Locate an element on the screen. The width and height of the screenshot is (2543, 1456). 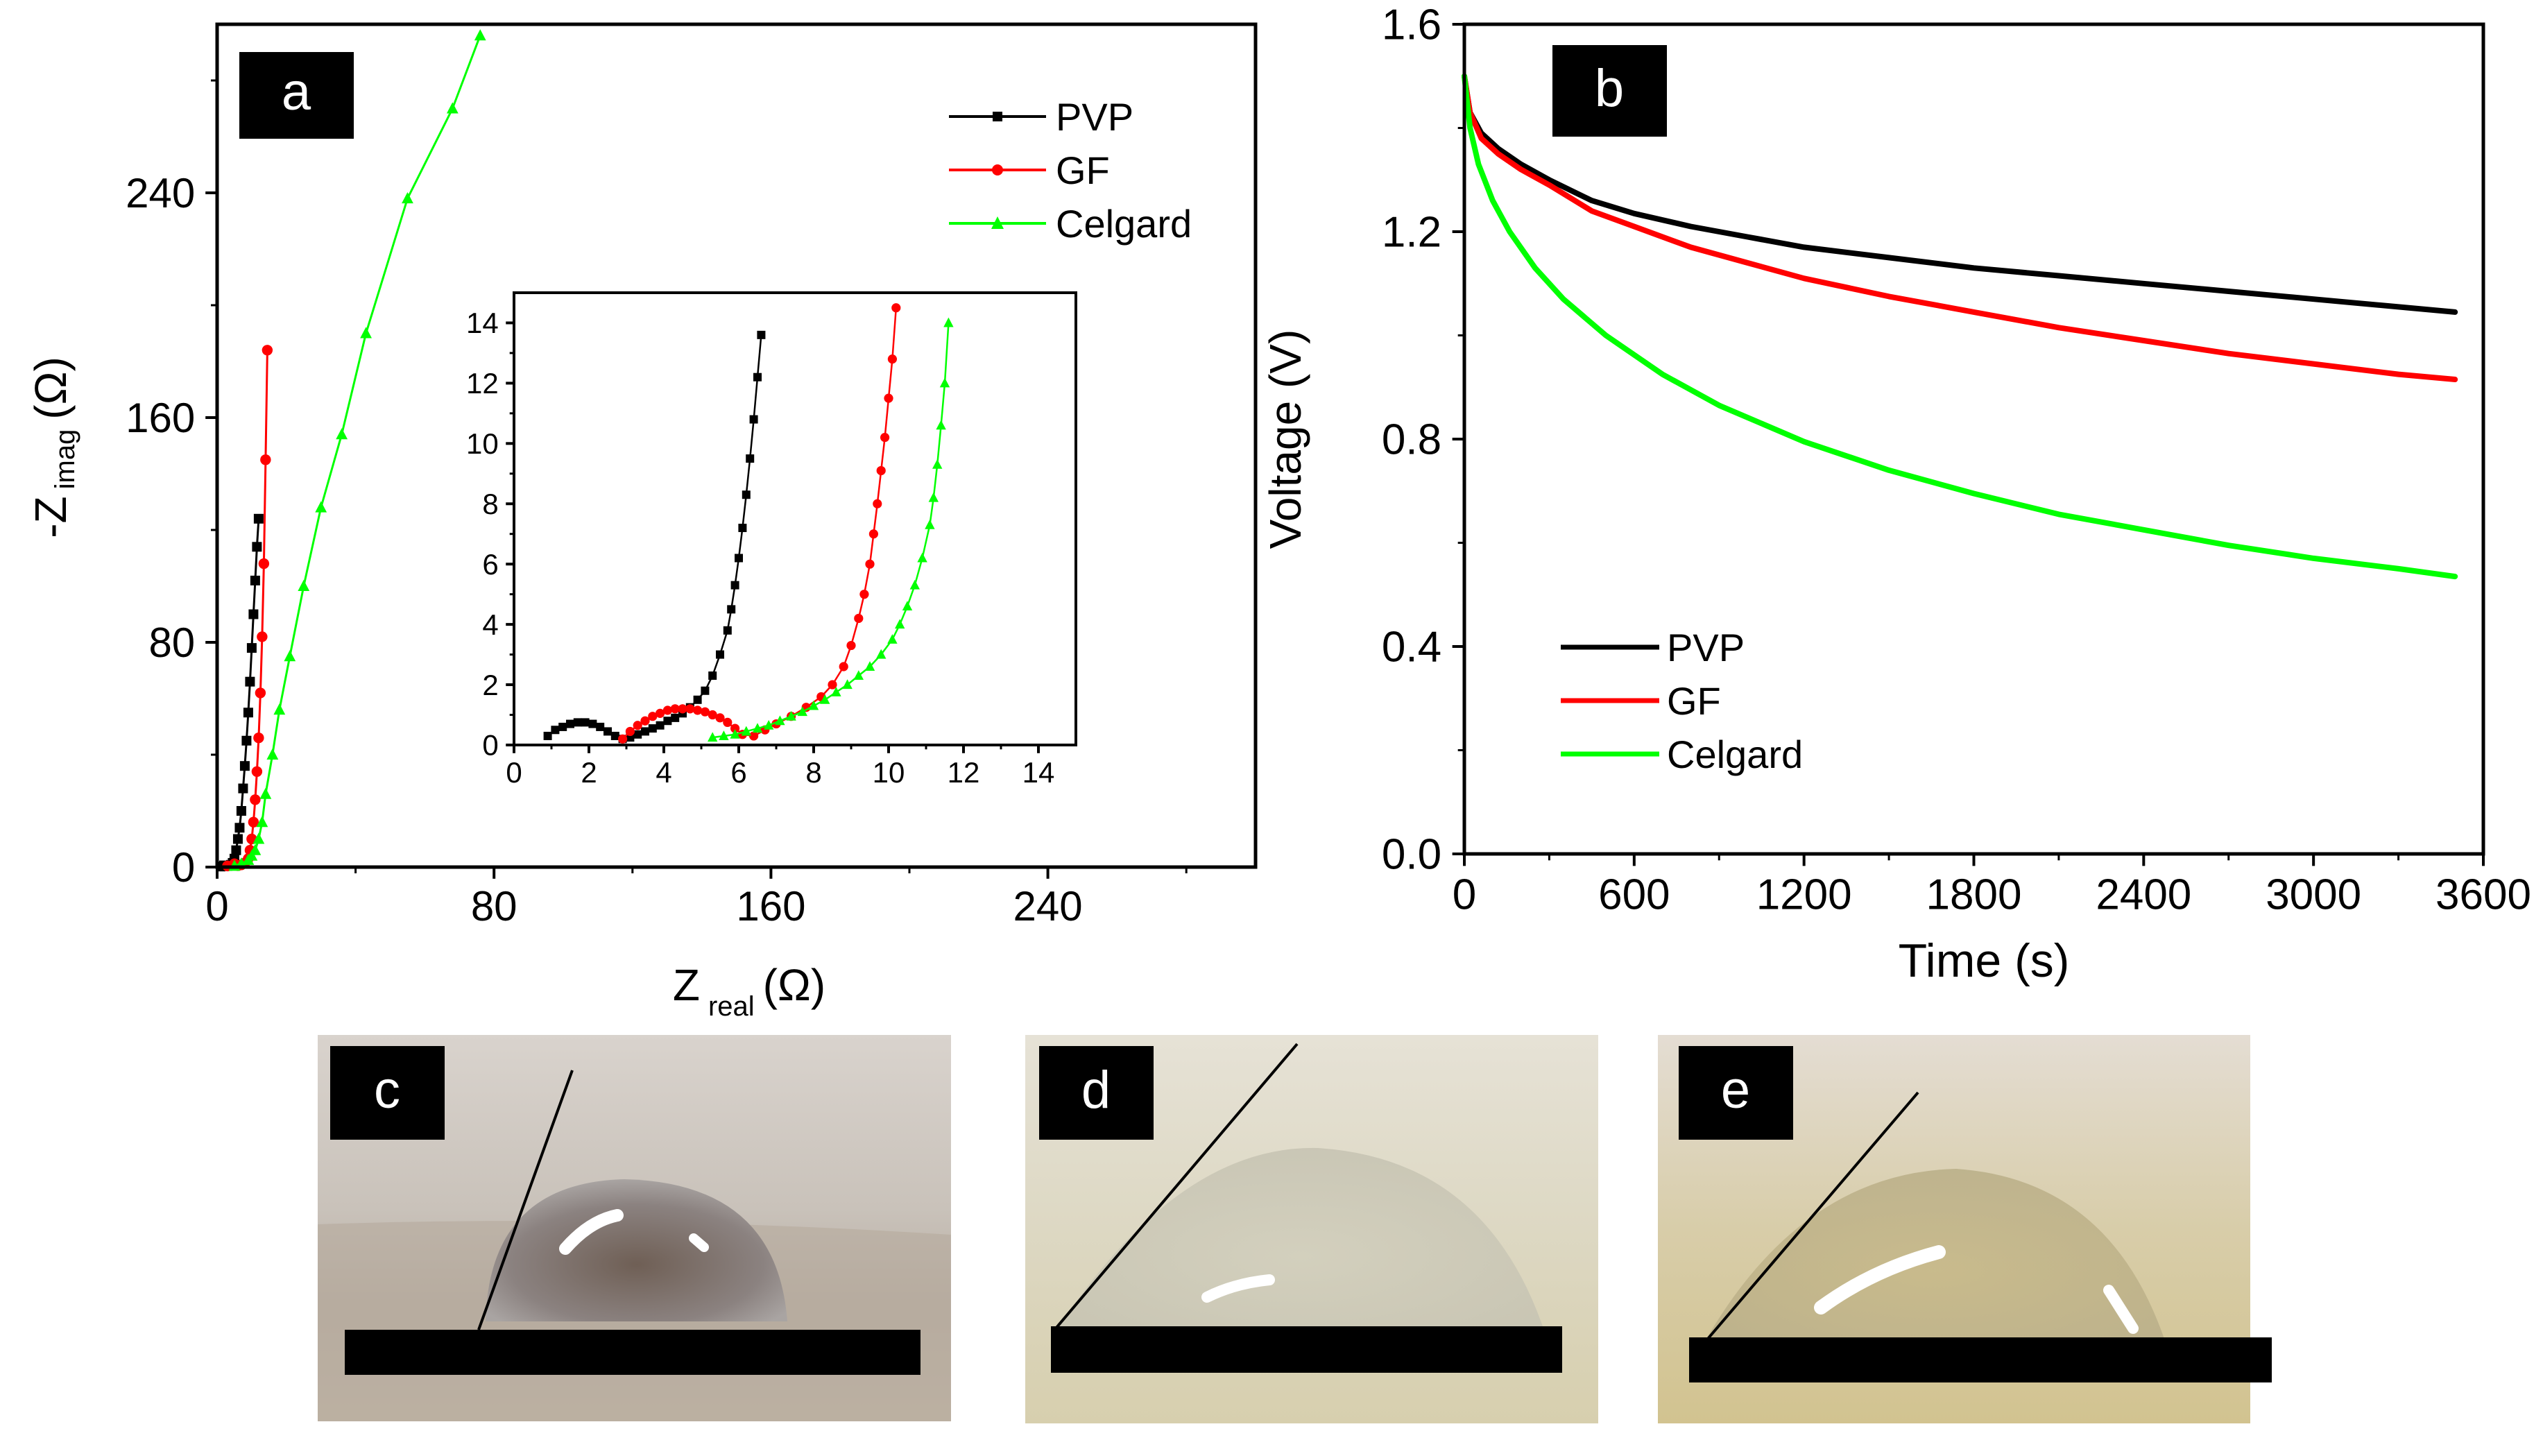
photo-d-contact-angle-line is located at coordinates (1177, 1186).